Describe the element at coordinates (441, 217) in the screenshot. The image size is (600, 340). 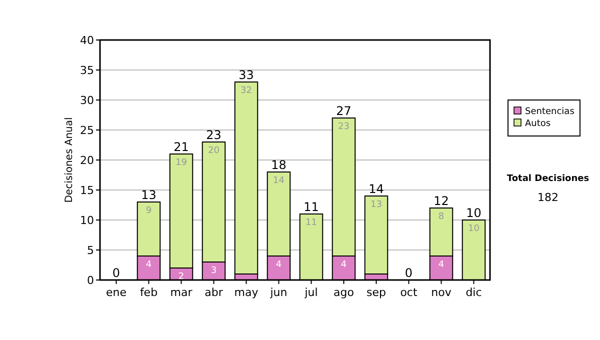
I see `data-label: 8` at that location.